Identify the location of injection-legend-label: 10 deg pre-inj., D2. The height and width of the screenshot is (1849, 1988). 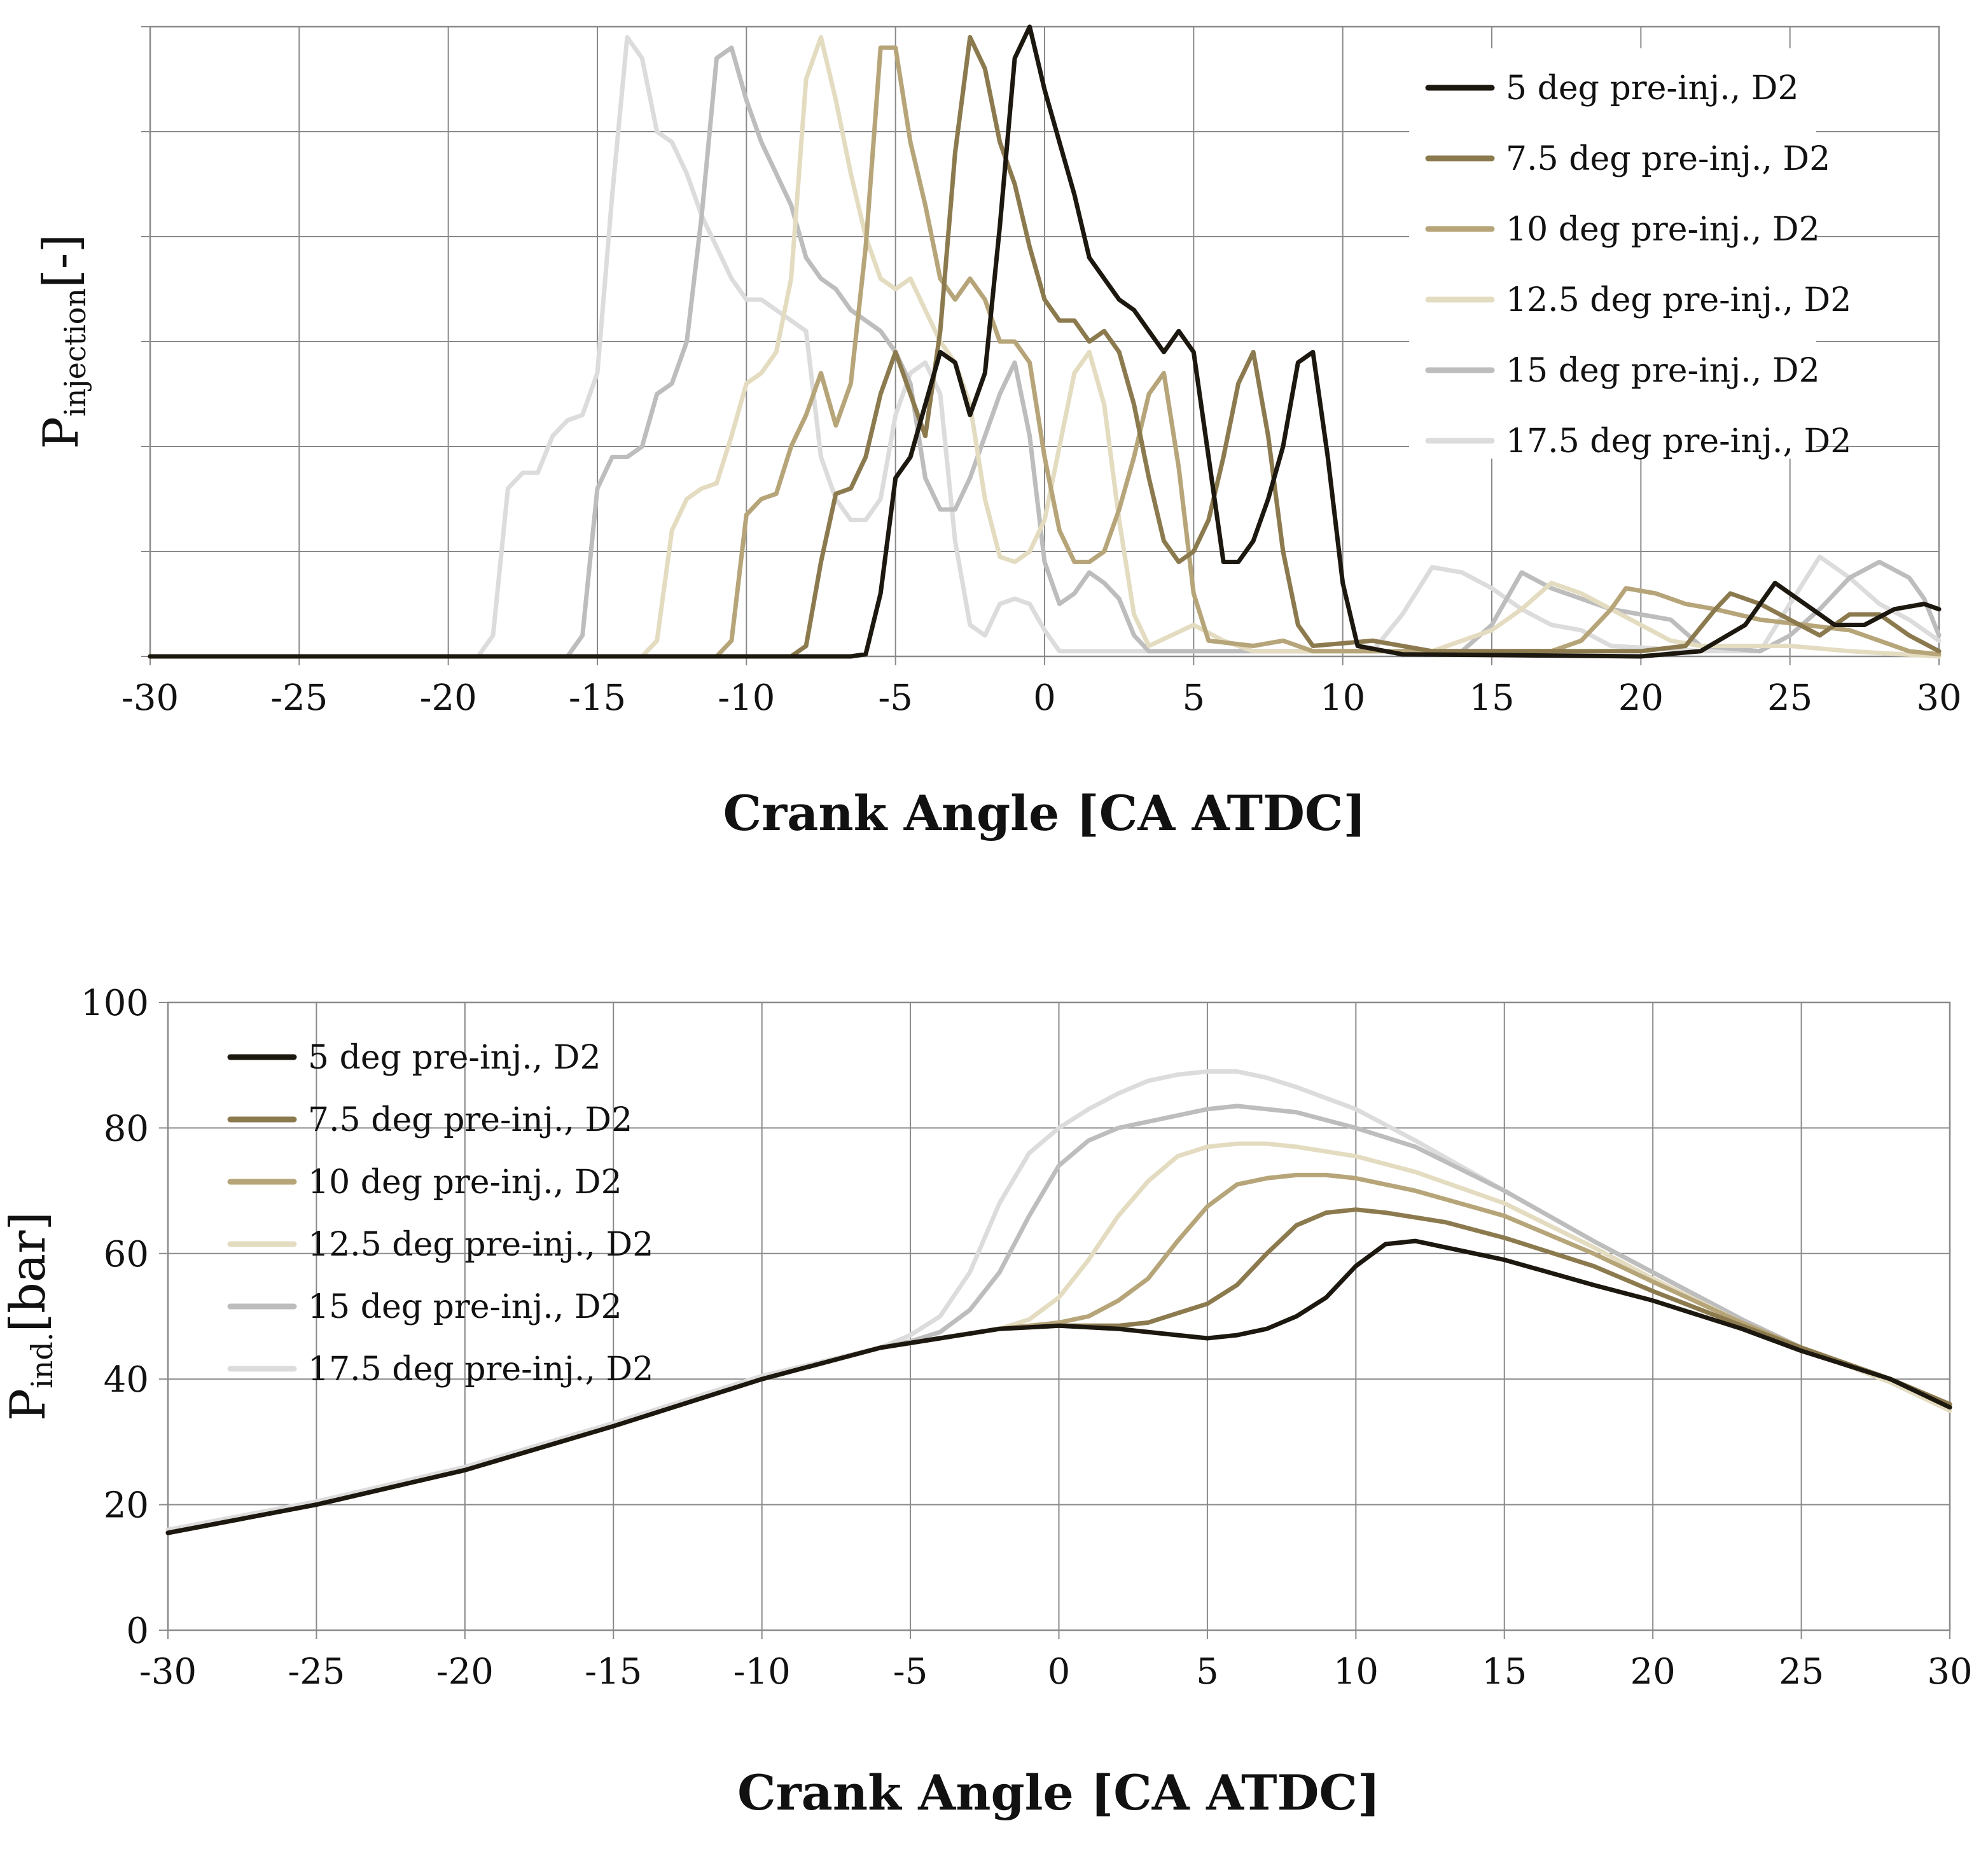
(1663, 230).